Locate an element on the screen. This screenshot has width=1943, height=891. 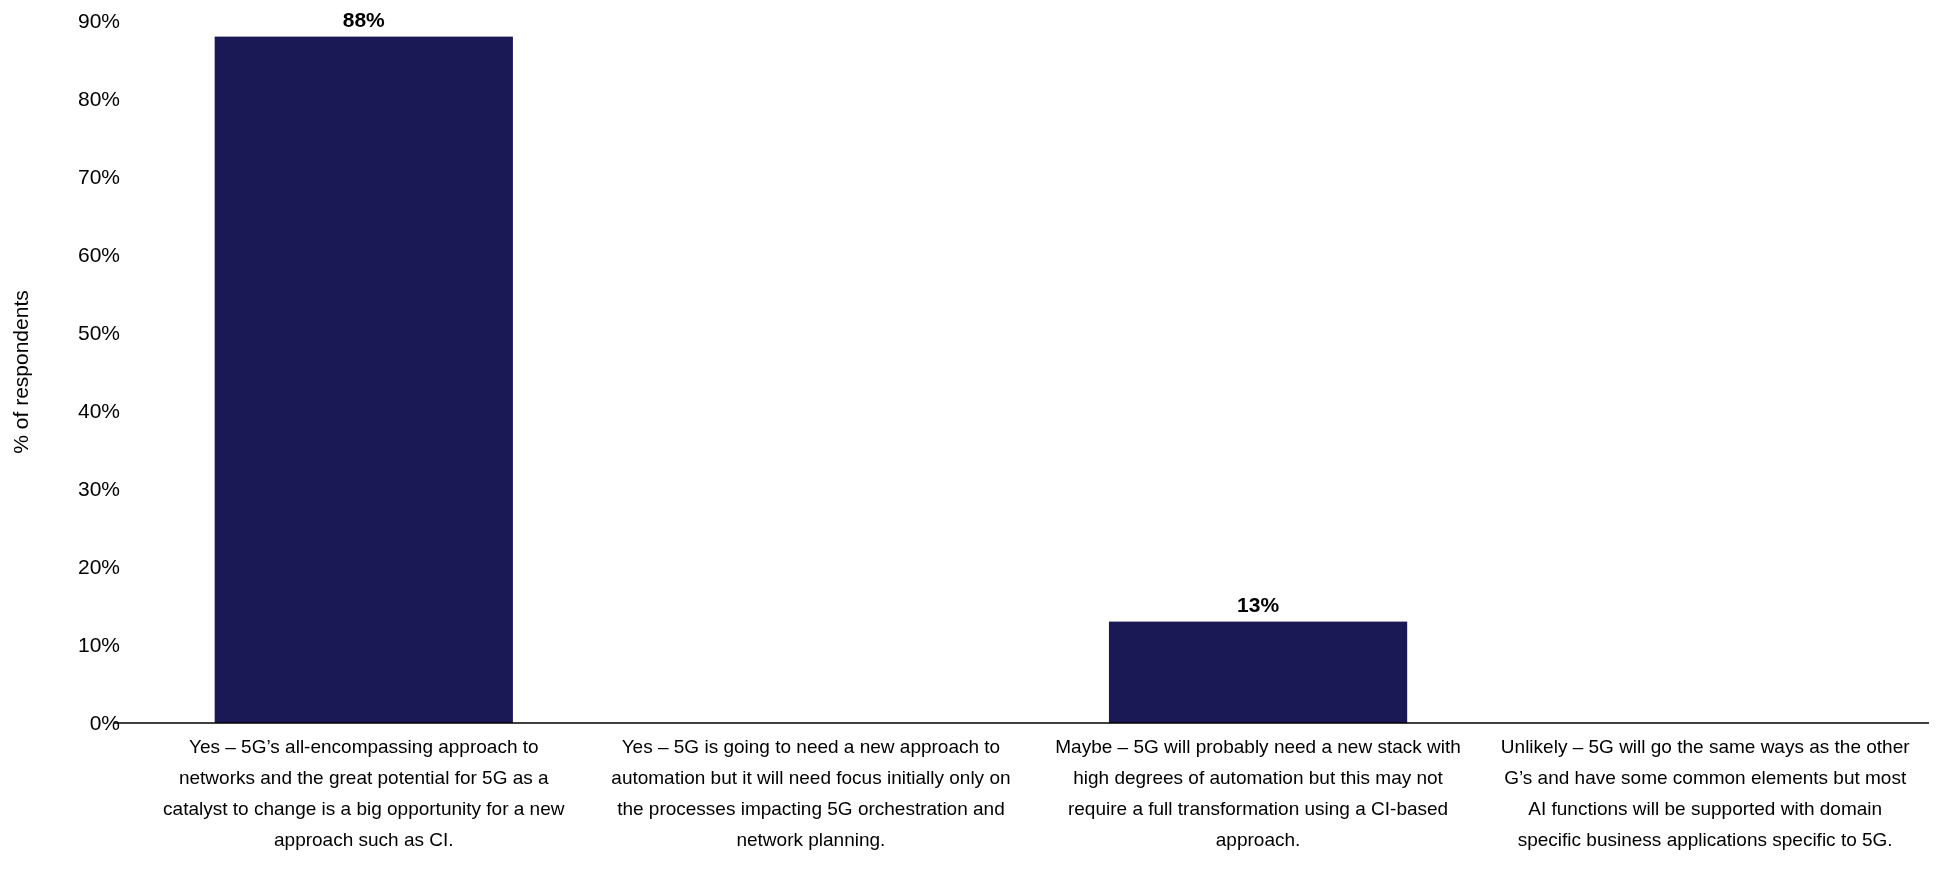
y-tick-label: 70% is located at coordinates (98, 177).